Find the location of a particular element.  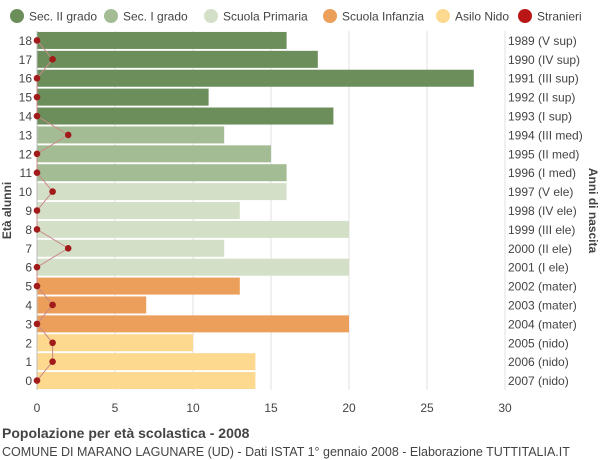

age-tick-label: 10 is located at coordinates (26, 192).